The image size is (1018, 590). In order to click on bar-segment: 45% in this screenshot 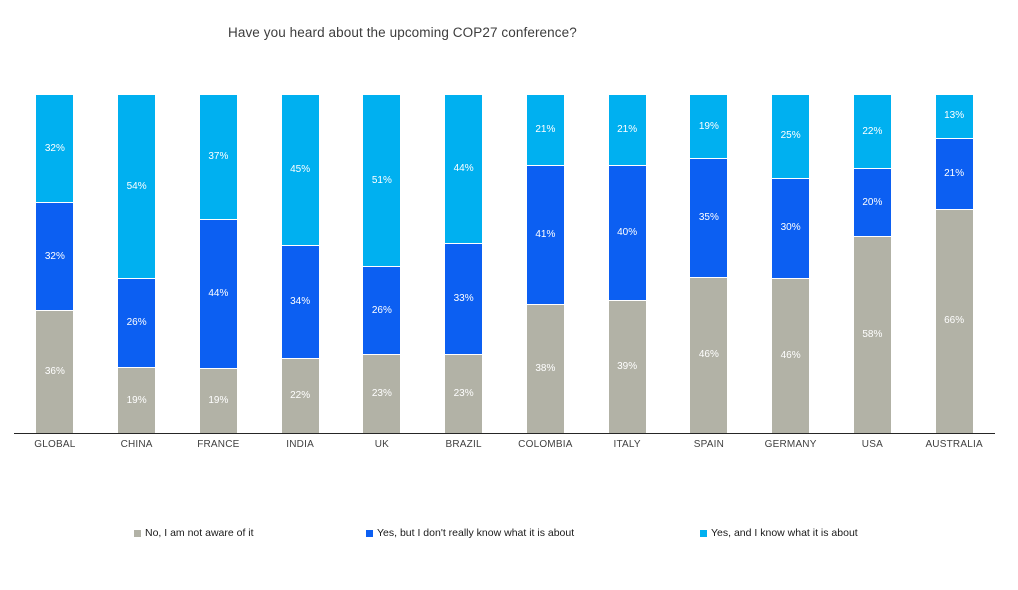, I will do `click(300, 170)`.